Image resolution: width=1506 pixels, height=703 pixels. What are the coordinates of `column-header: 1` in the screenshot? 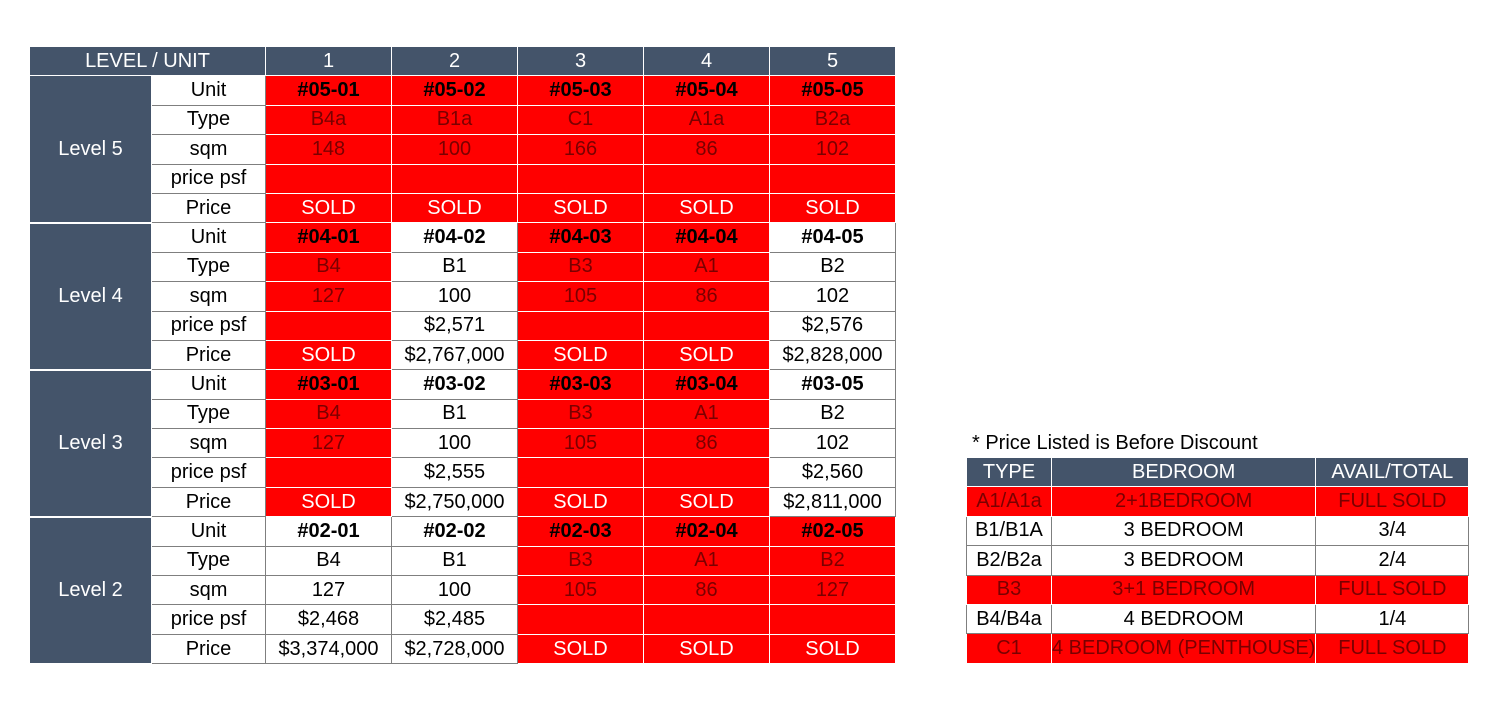 It's located at (328, 61).